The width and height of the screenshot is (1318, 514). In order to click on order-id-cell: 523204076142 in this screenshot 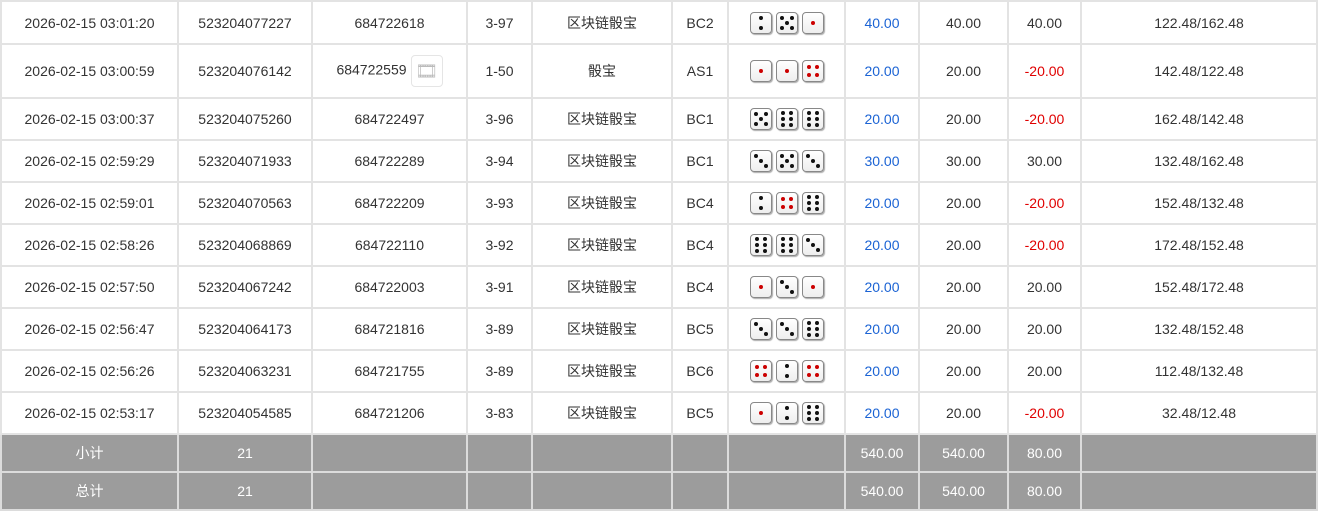, I will do `click(245, 71)`.